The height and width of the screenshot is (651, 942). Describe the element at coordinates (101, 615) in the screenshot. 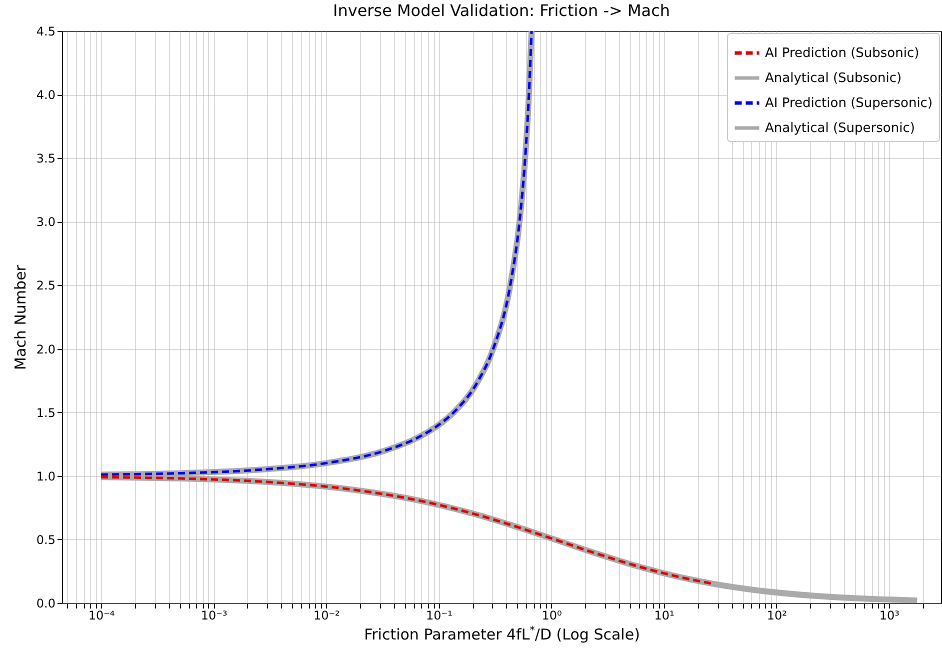

I see `x-tick-label: 10⁻⁴` at that location.